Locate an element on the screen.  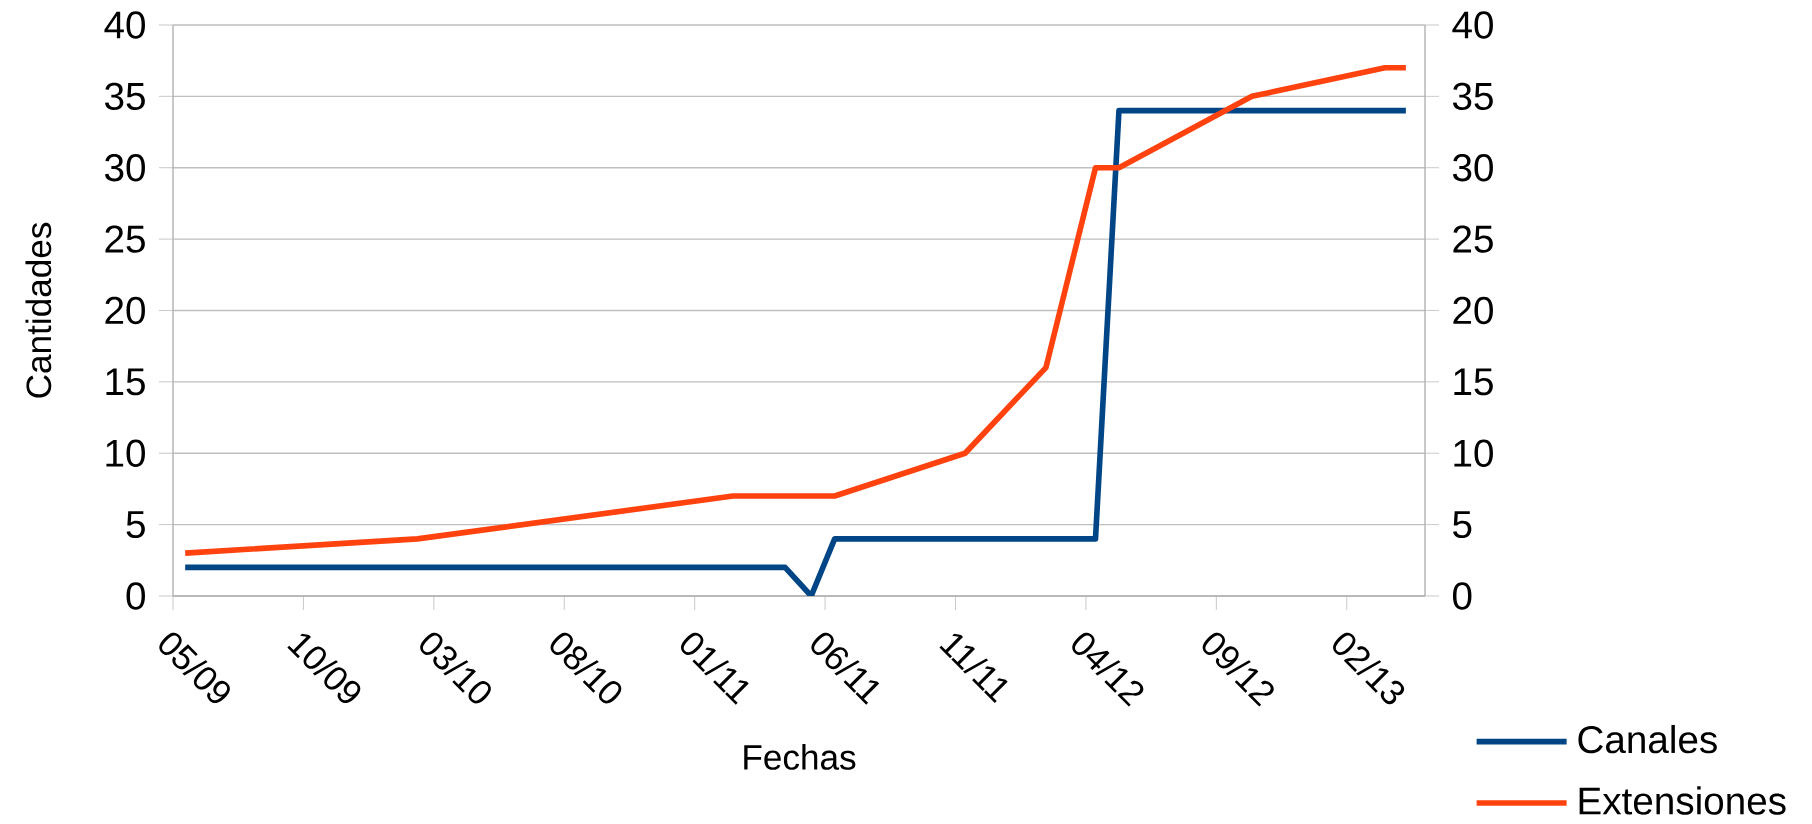
y2-tick-label: 15 is located at coordinates (1473, 382).